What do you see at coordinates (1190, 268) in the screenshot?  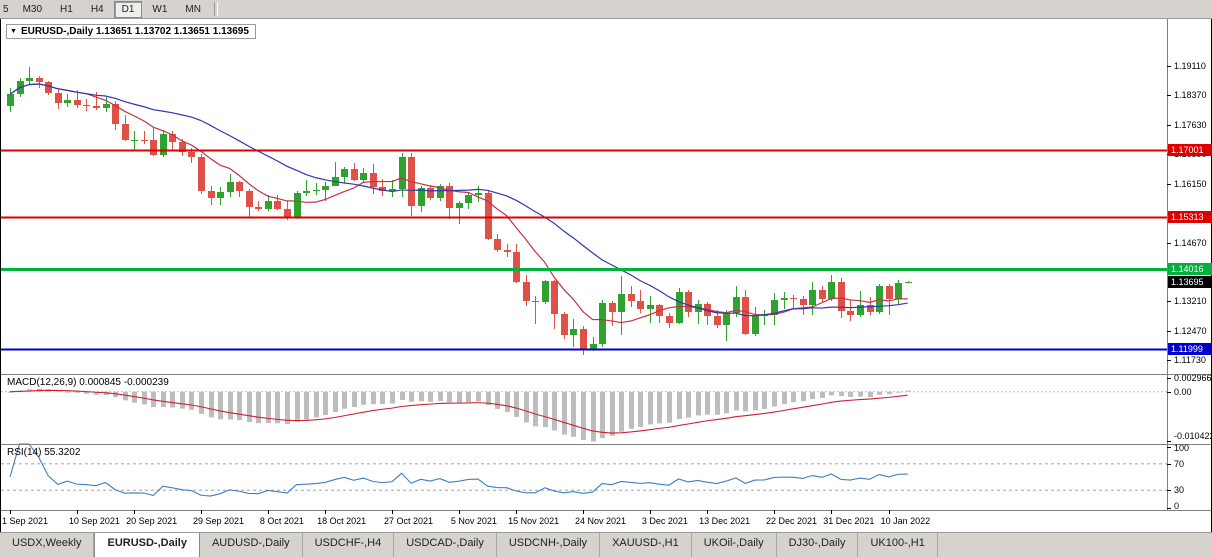 I see `level-price-box: 1.14016` at bounding box center [1190, 268].